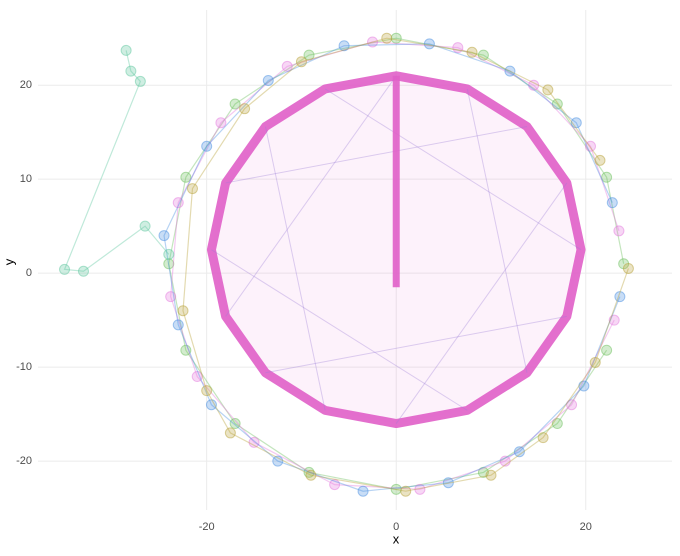 This screenshot has height=556, width=680. Describe the element at coordinates (207, 527) in the screenshot. I see `x-tick-label: -20` at that location.